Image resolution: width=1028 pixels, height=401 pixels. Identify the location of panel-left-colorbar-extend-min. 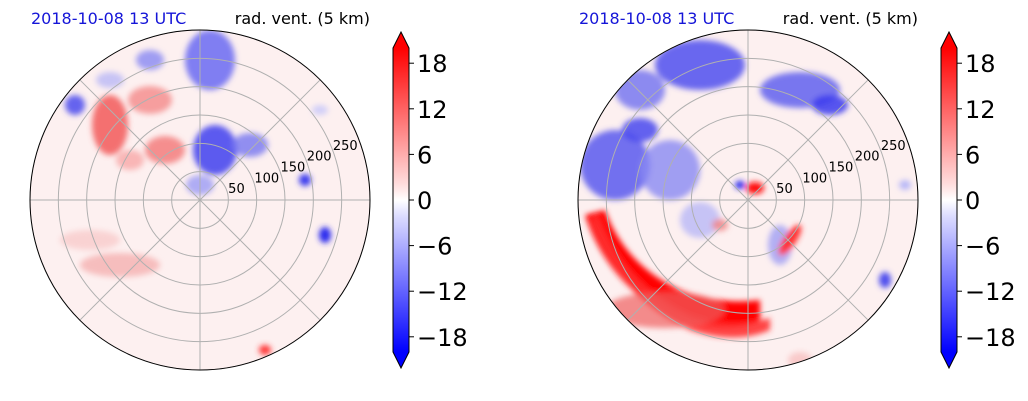
(401, 360).